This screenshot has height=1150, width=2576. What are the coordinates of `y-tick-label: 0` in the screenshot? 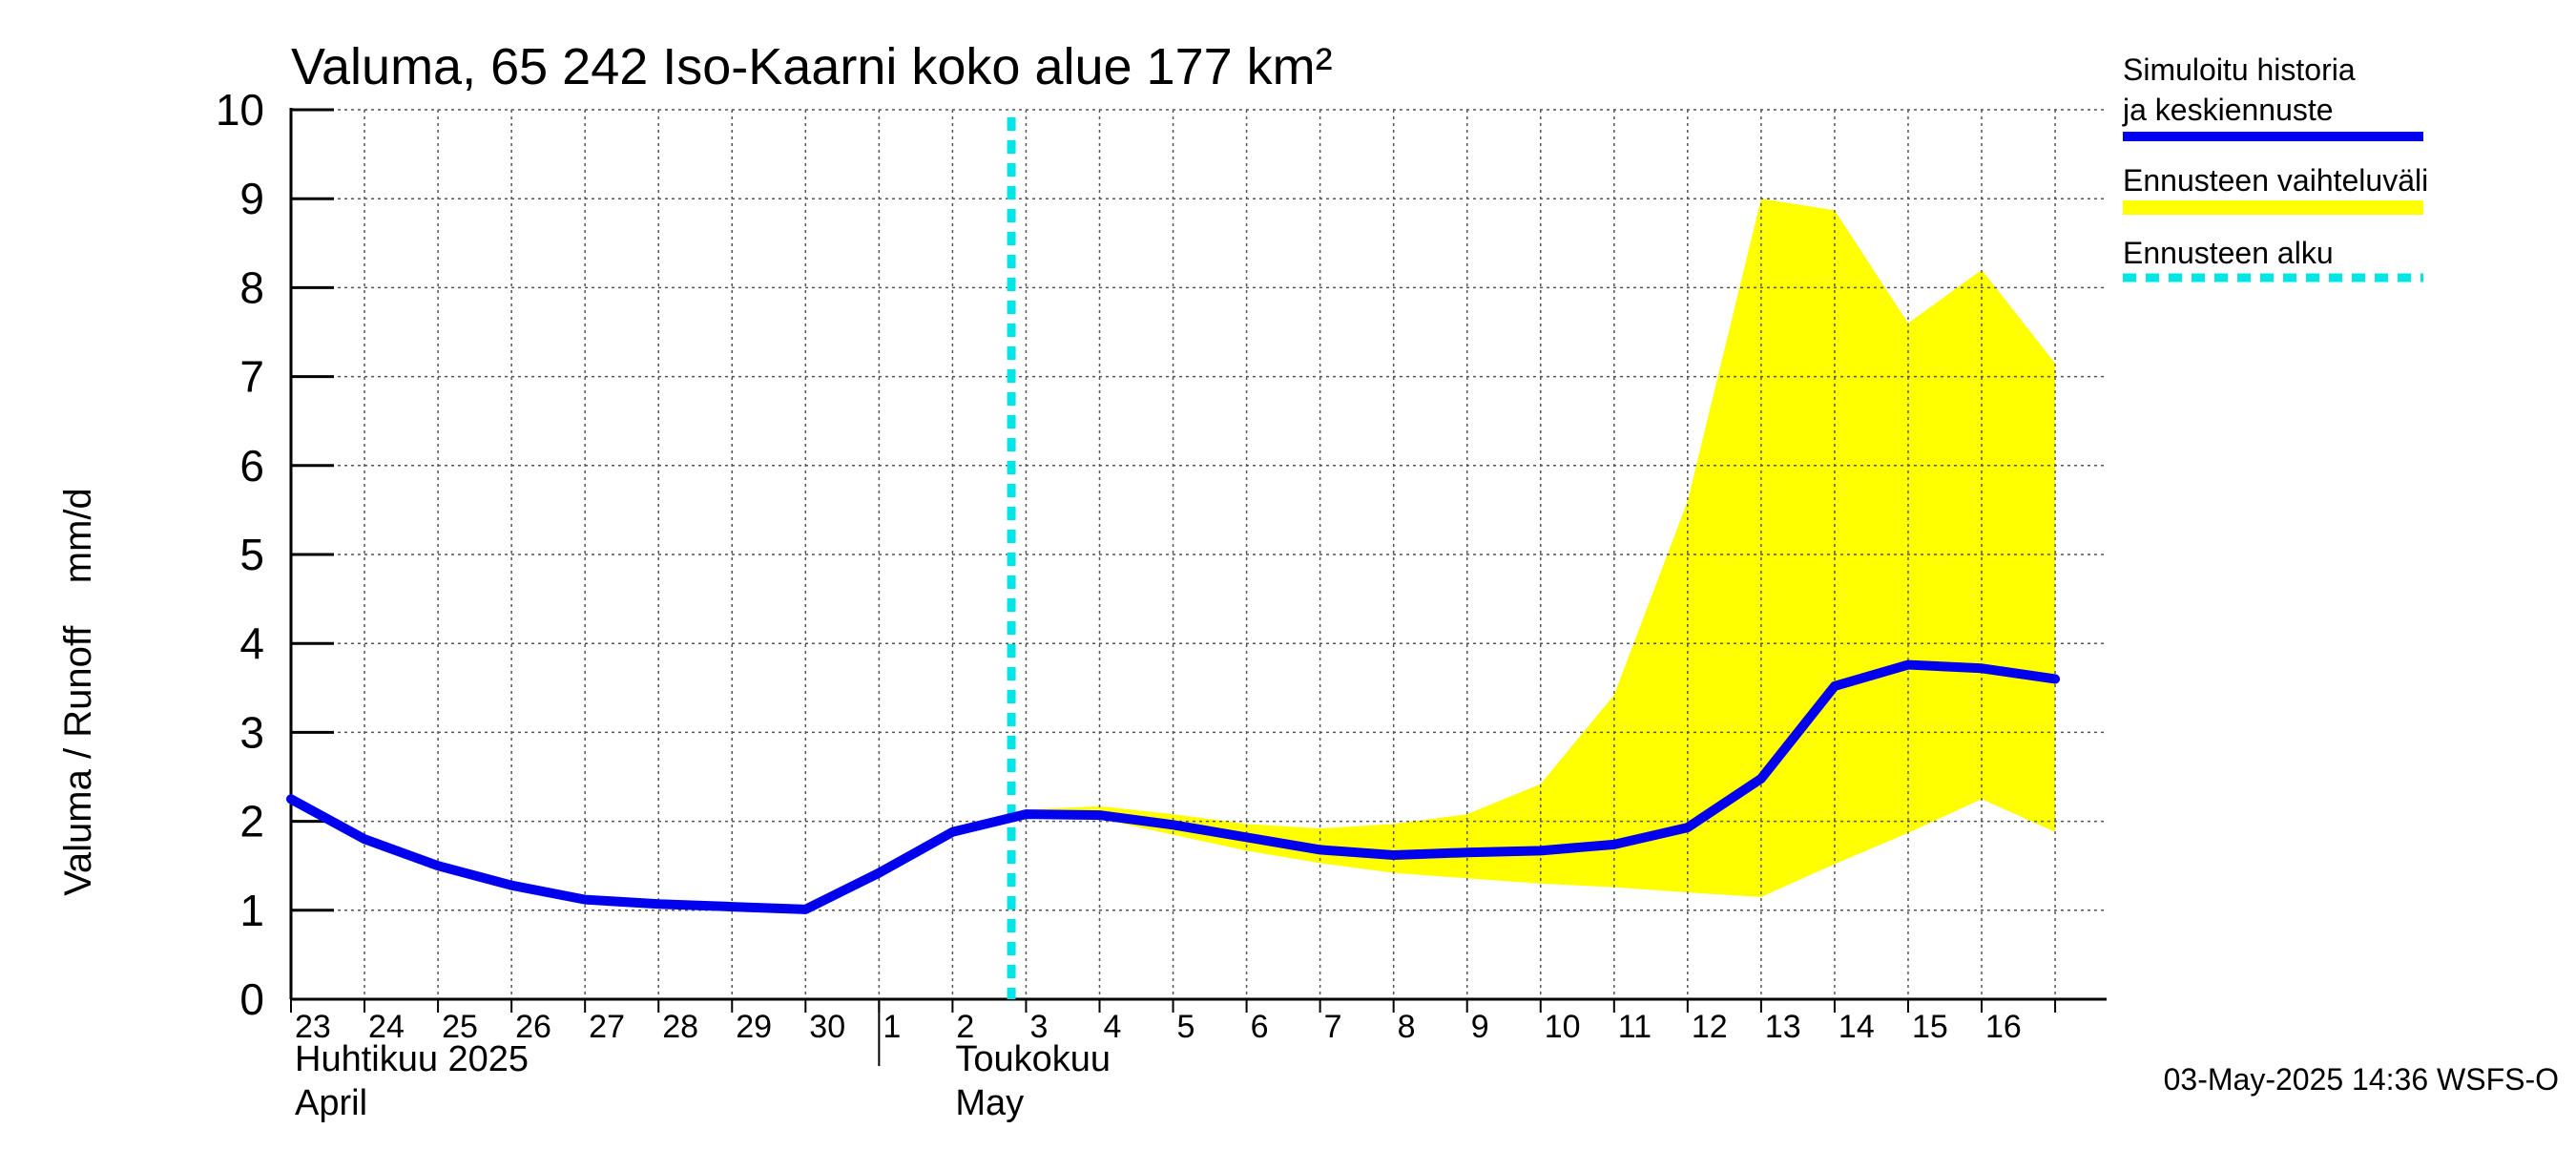 It's located at (251, 999).